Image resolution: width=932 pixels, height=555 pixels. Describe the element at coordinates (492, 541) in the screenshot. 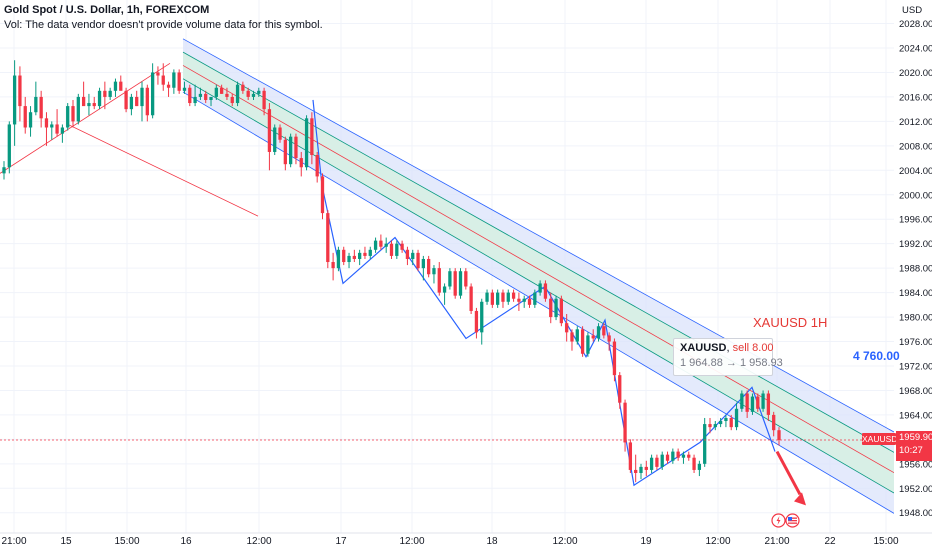

I see `time-tick-label: 18` at that location.